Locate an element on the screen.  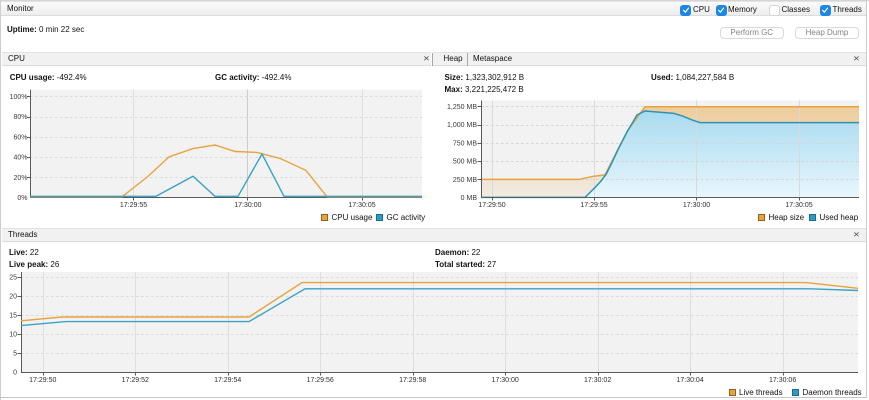
svg-text: 25 is located at coordinates (13, 278).